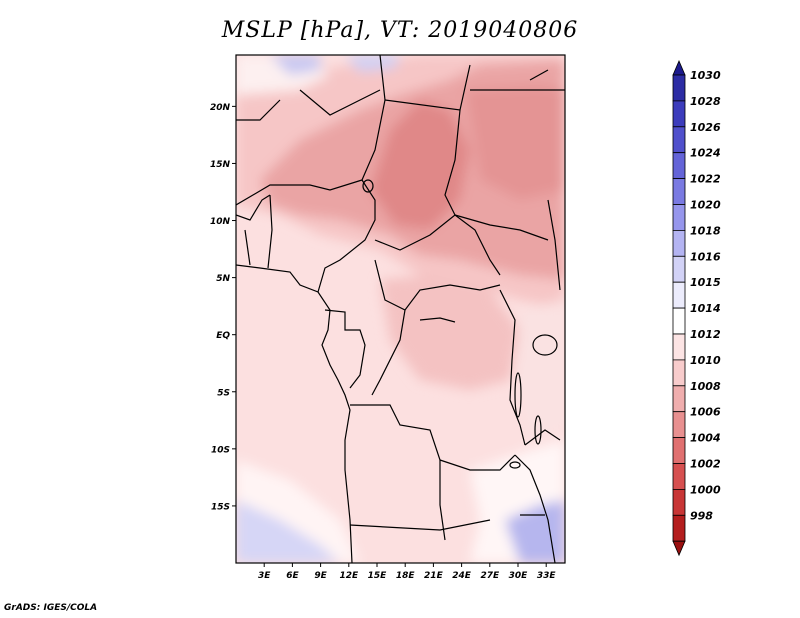  Describe the element at coordinates (554, 245) in the screenshot. I see `border-ethiopia` at that location.